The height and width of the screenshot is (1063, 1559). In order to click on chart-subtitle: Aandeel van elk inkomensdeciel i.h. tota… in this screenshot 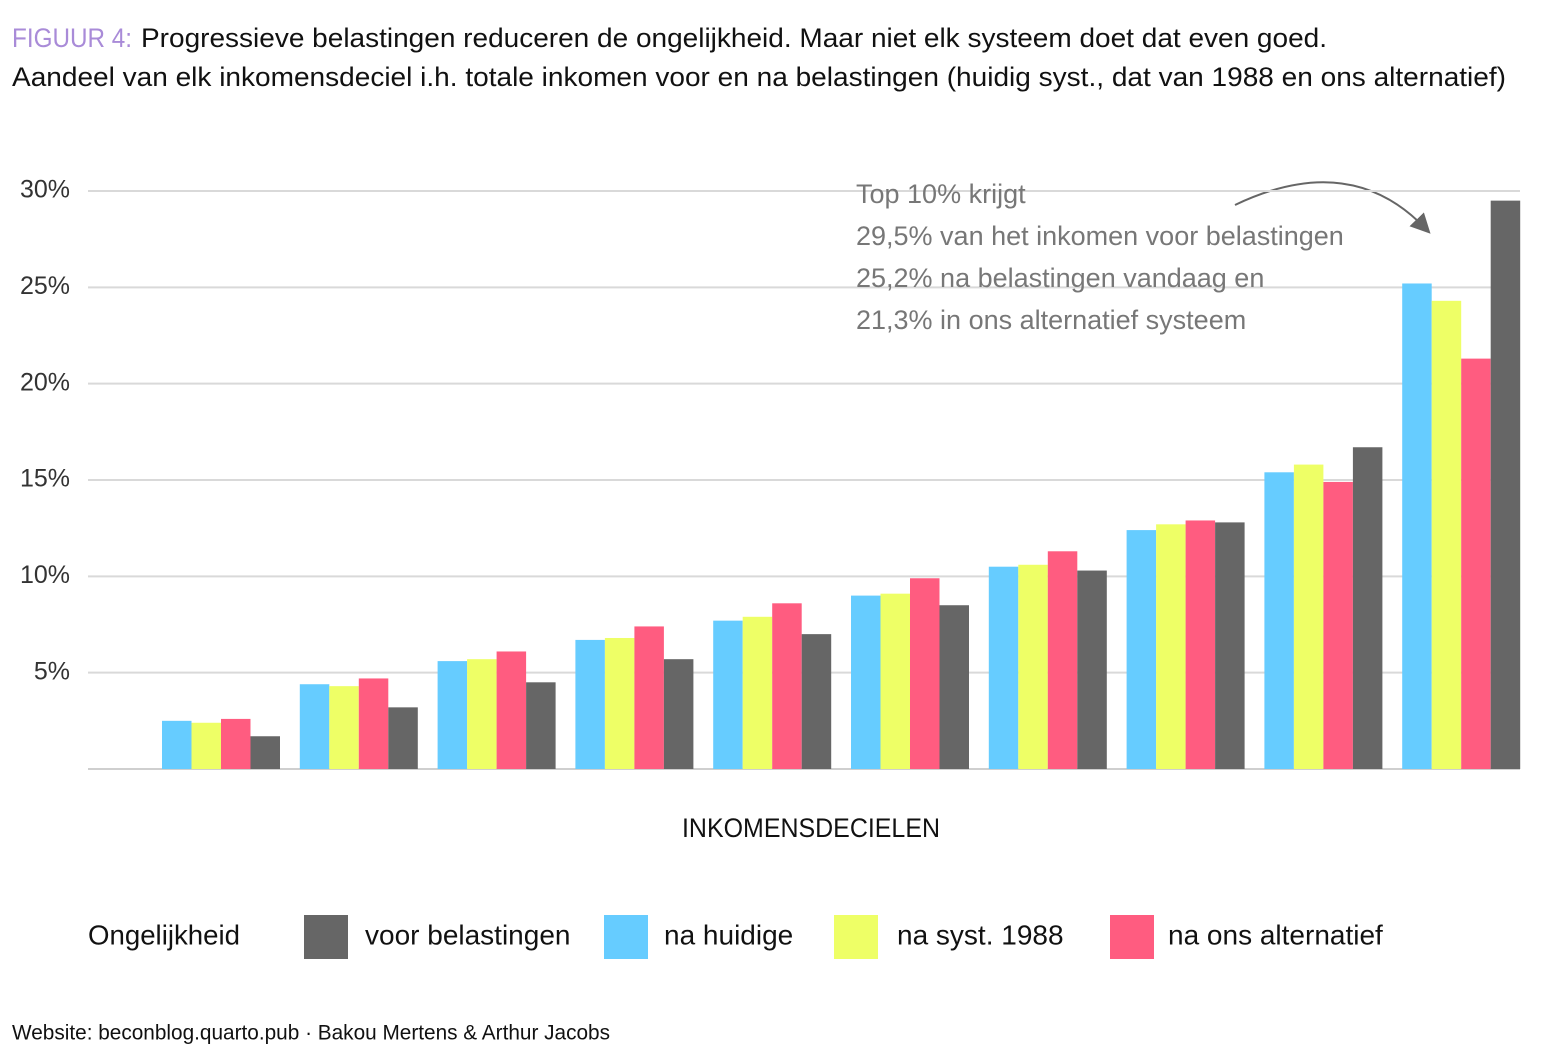, I will do `click(759, 77)`.